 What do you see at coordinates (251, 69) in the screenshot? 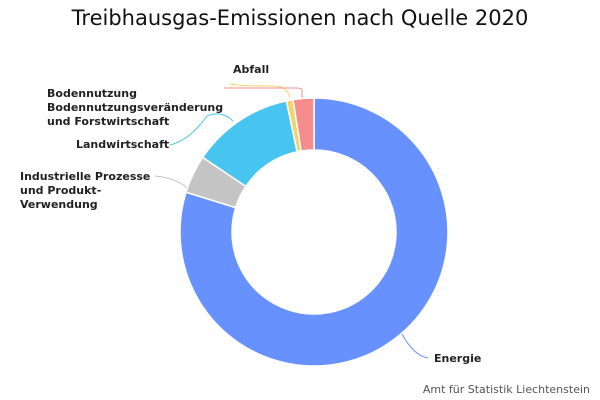
I see `slice-label-4-line-0: Abfall` at bounding box center [251, 69].